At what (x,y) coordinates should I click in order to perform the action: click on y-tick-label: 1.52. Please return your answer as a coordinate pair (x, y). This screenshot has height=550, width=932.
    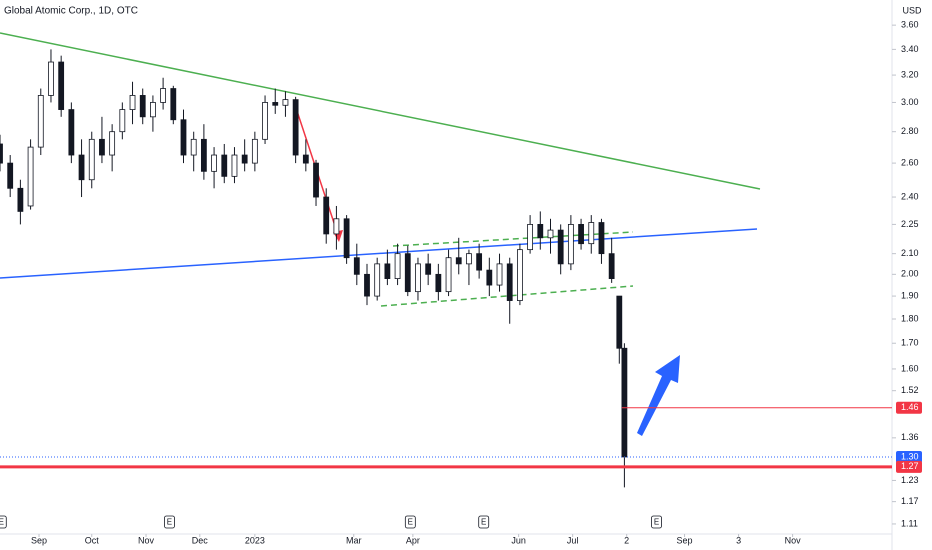
    Looking at the image, I should click on (910, 390).